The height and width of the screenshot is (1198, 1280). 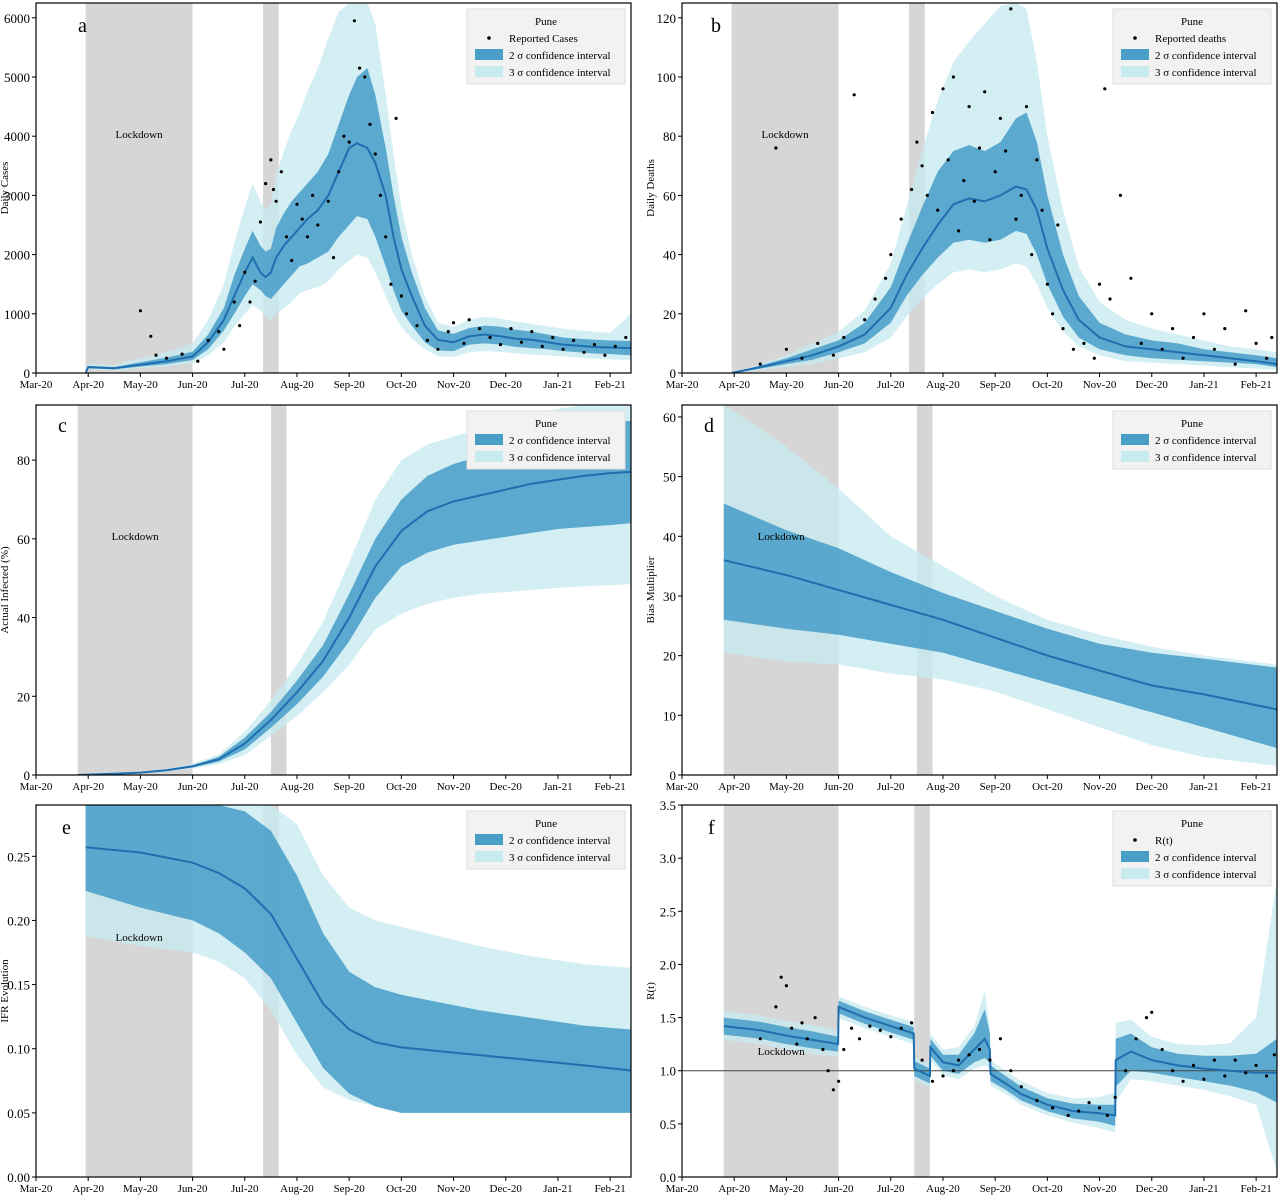 What do you see at coordinates (891, 1189) in the screenshot?
I see `x-tick-label: Jul-20` at bounding box center [891, 1189].